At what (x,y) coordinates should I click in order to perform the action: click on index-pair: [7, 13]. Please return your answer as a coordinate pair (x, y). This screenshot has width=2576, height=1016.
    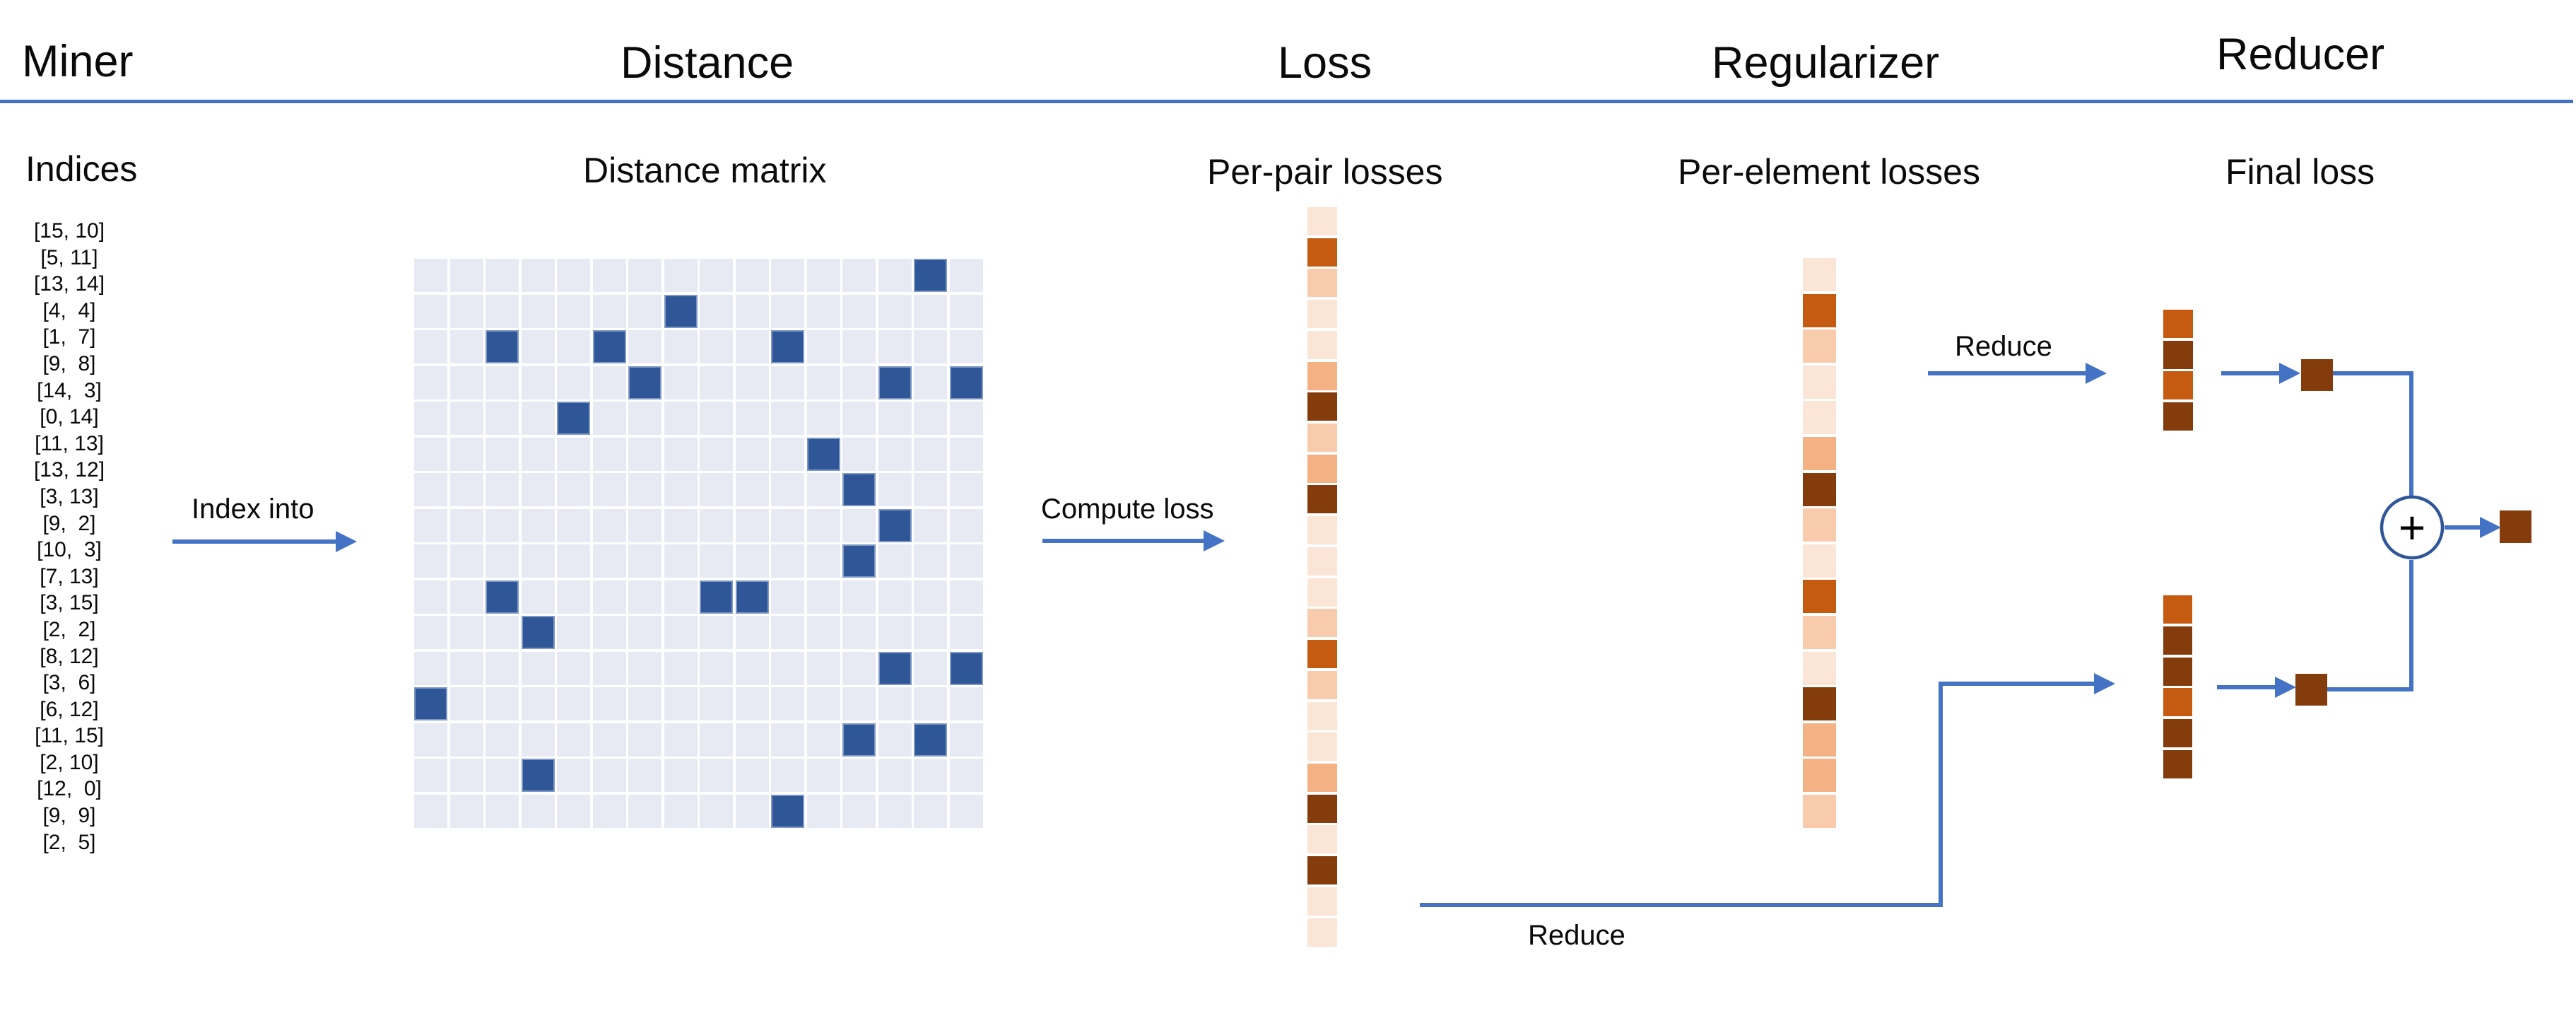
    Looking at the image, I should click on (69, 576).